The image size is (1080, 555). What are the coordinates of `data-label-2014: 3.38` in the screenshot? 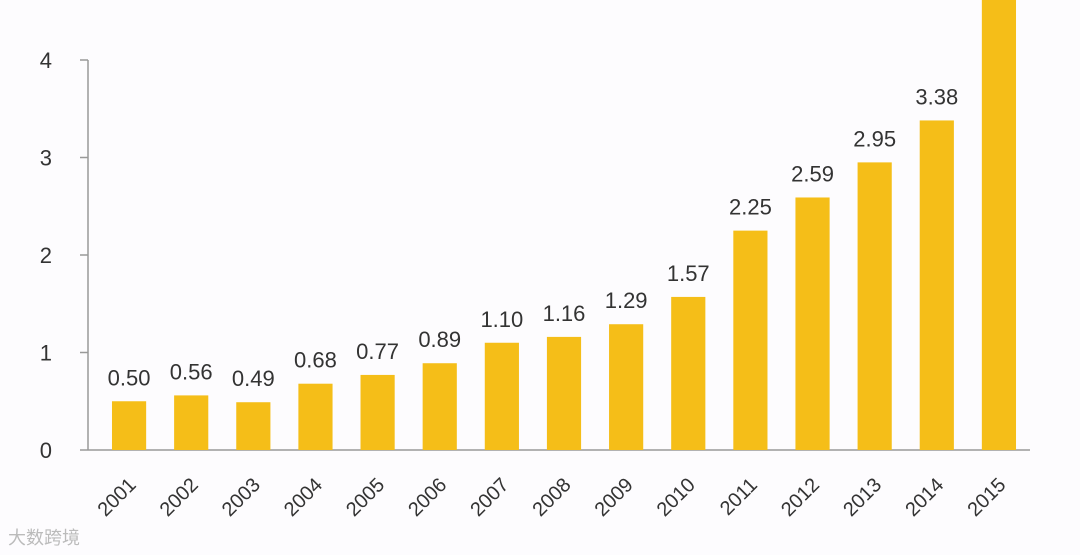 It's located at (936, 96).